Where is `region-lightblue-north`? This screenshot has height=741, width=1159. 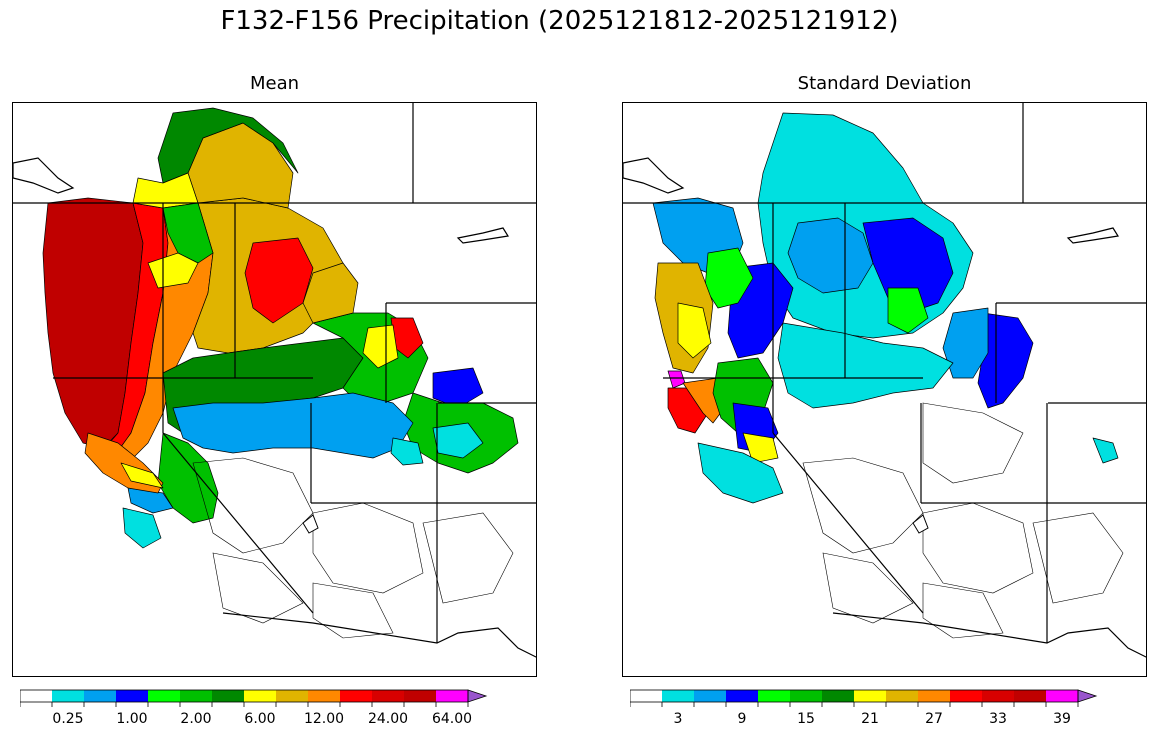
region-lightblue-north is located at coordinates (830, 255).